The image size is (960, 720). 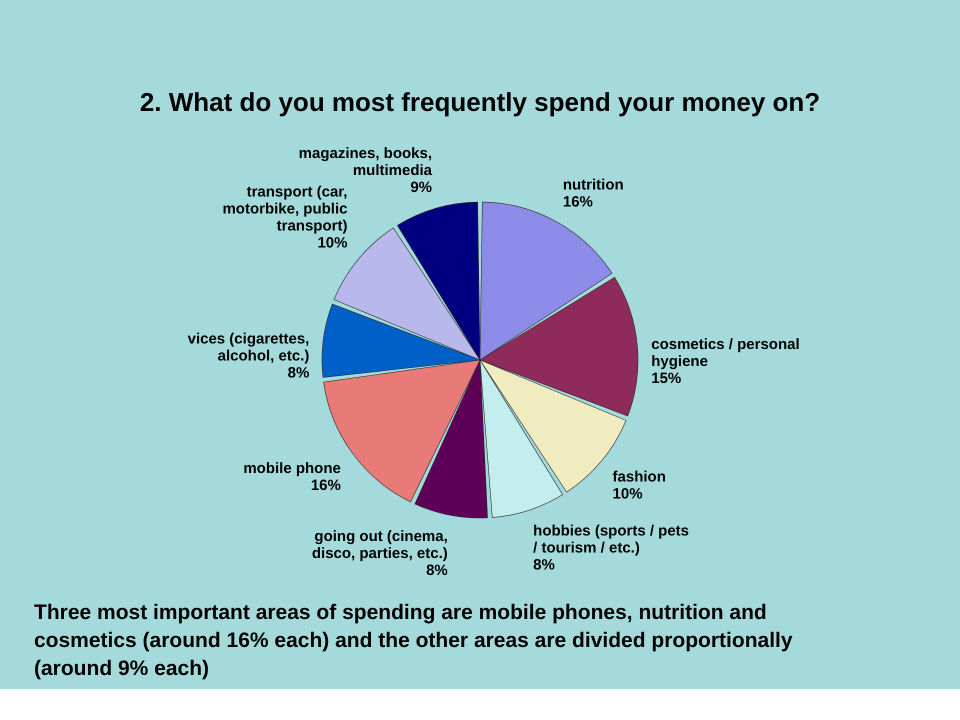 What do you see at coordinates (292, 469) in the screenshot?
I see `slice-label: mobile phone` at bounding box center [292, 469].